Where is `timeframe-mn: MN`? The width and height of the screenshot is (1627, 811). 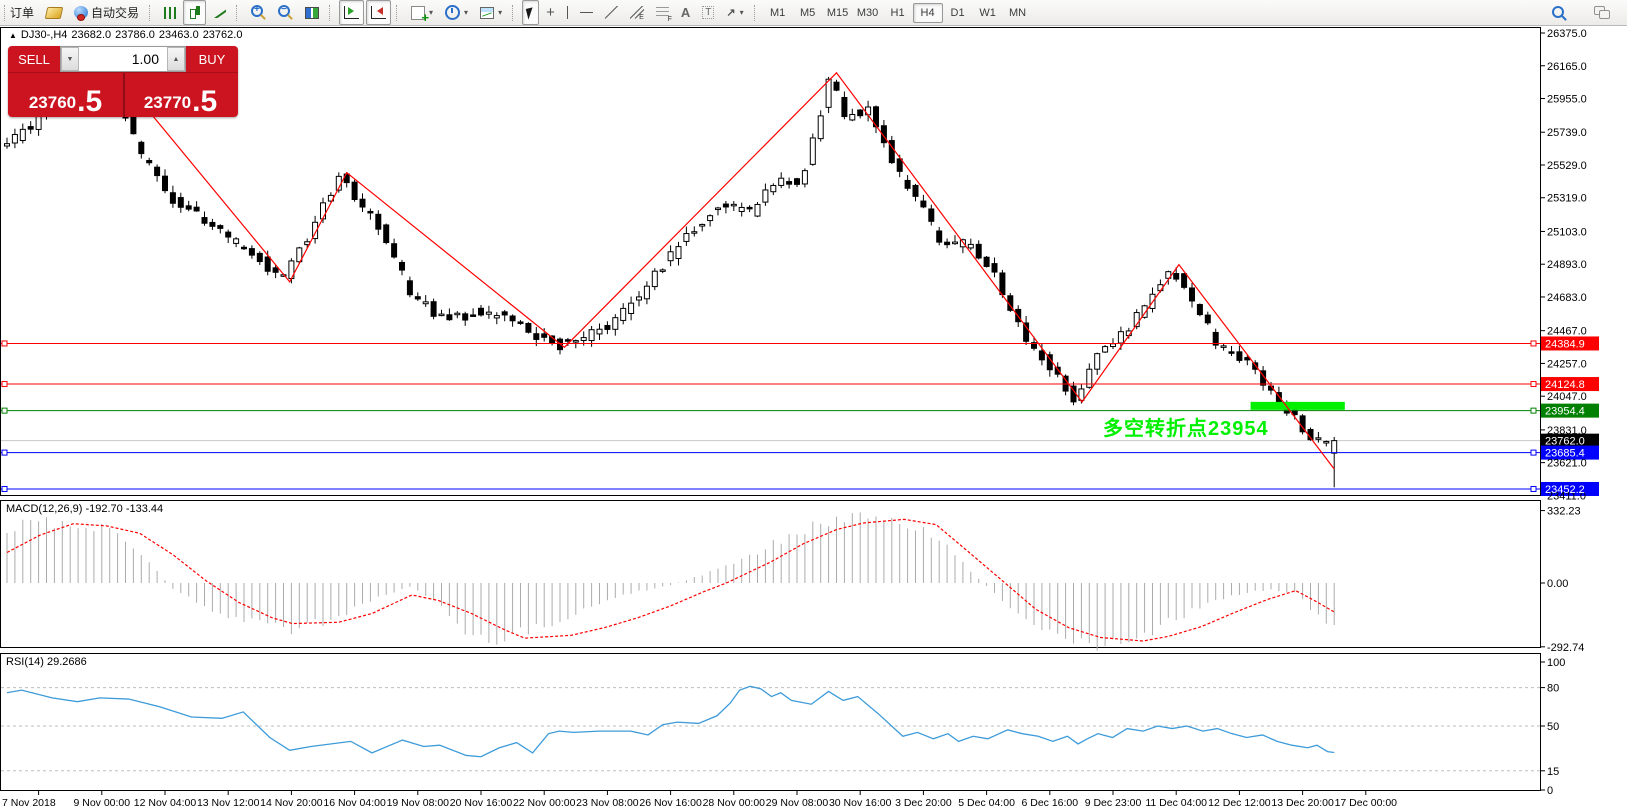
timeframe-mn: MN is located at coordinates (1018, 12).